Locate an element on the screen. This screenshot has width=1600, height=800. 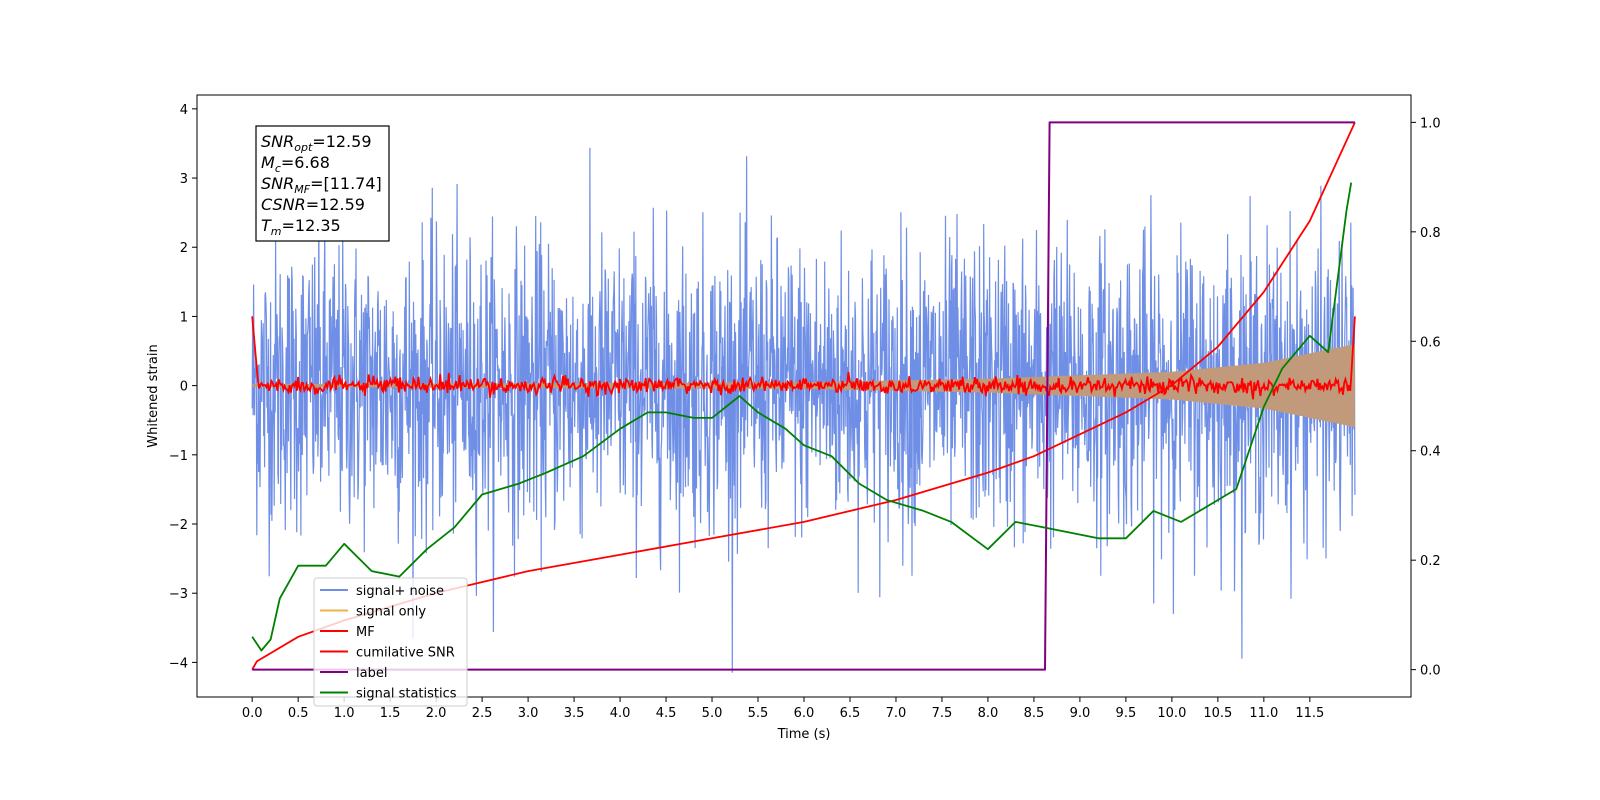
x-tick-label: 2.0 is located at coordinates (436, 713).